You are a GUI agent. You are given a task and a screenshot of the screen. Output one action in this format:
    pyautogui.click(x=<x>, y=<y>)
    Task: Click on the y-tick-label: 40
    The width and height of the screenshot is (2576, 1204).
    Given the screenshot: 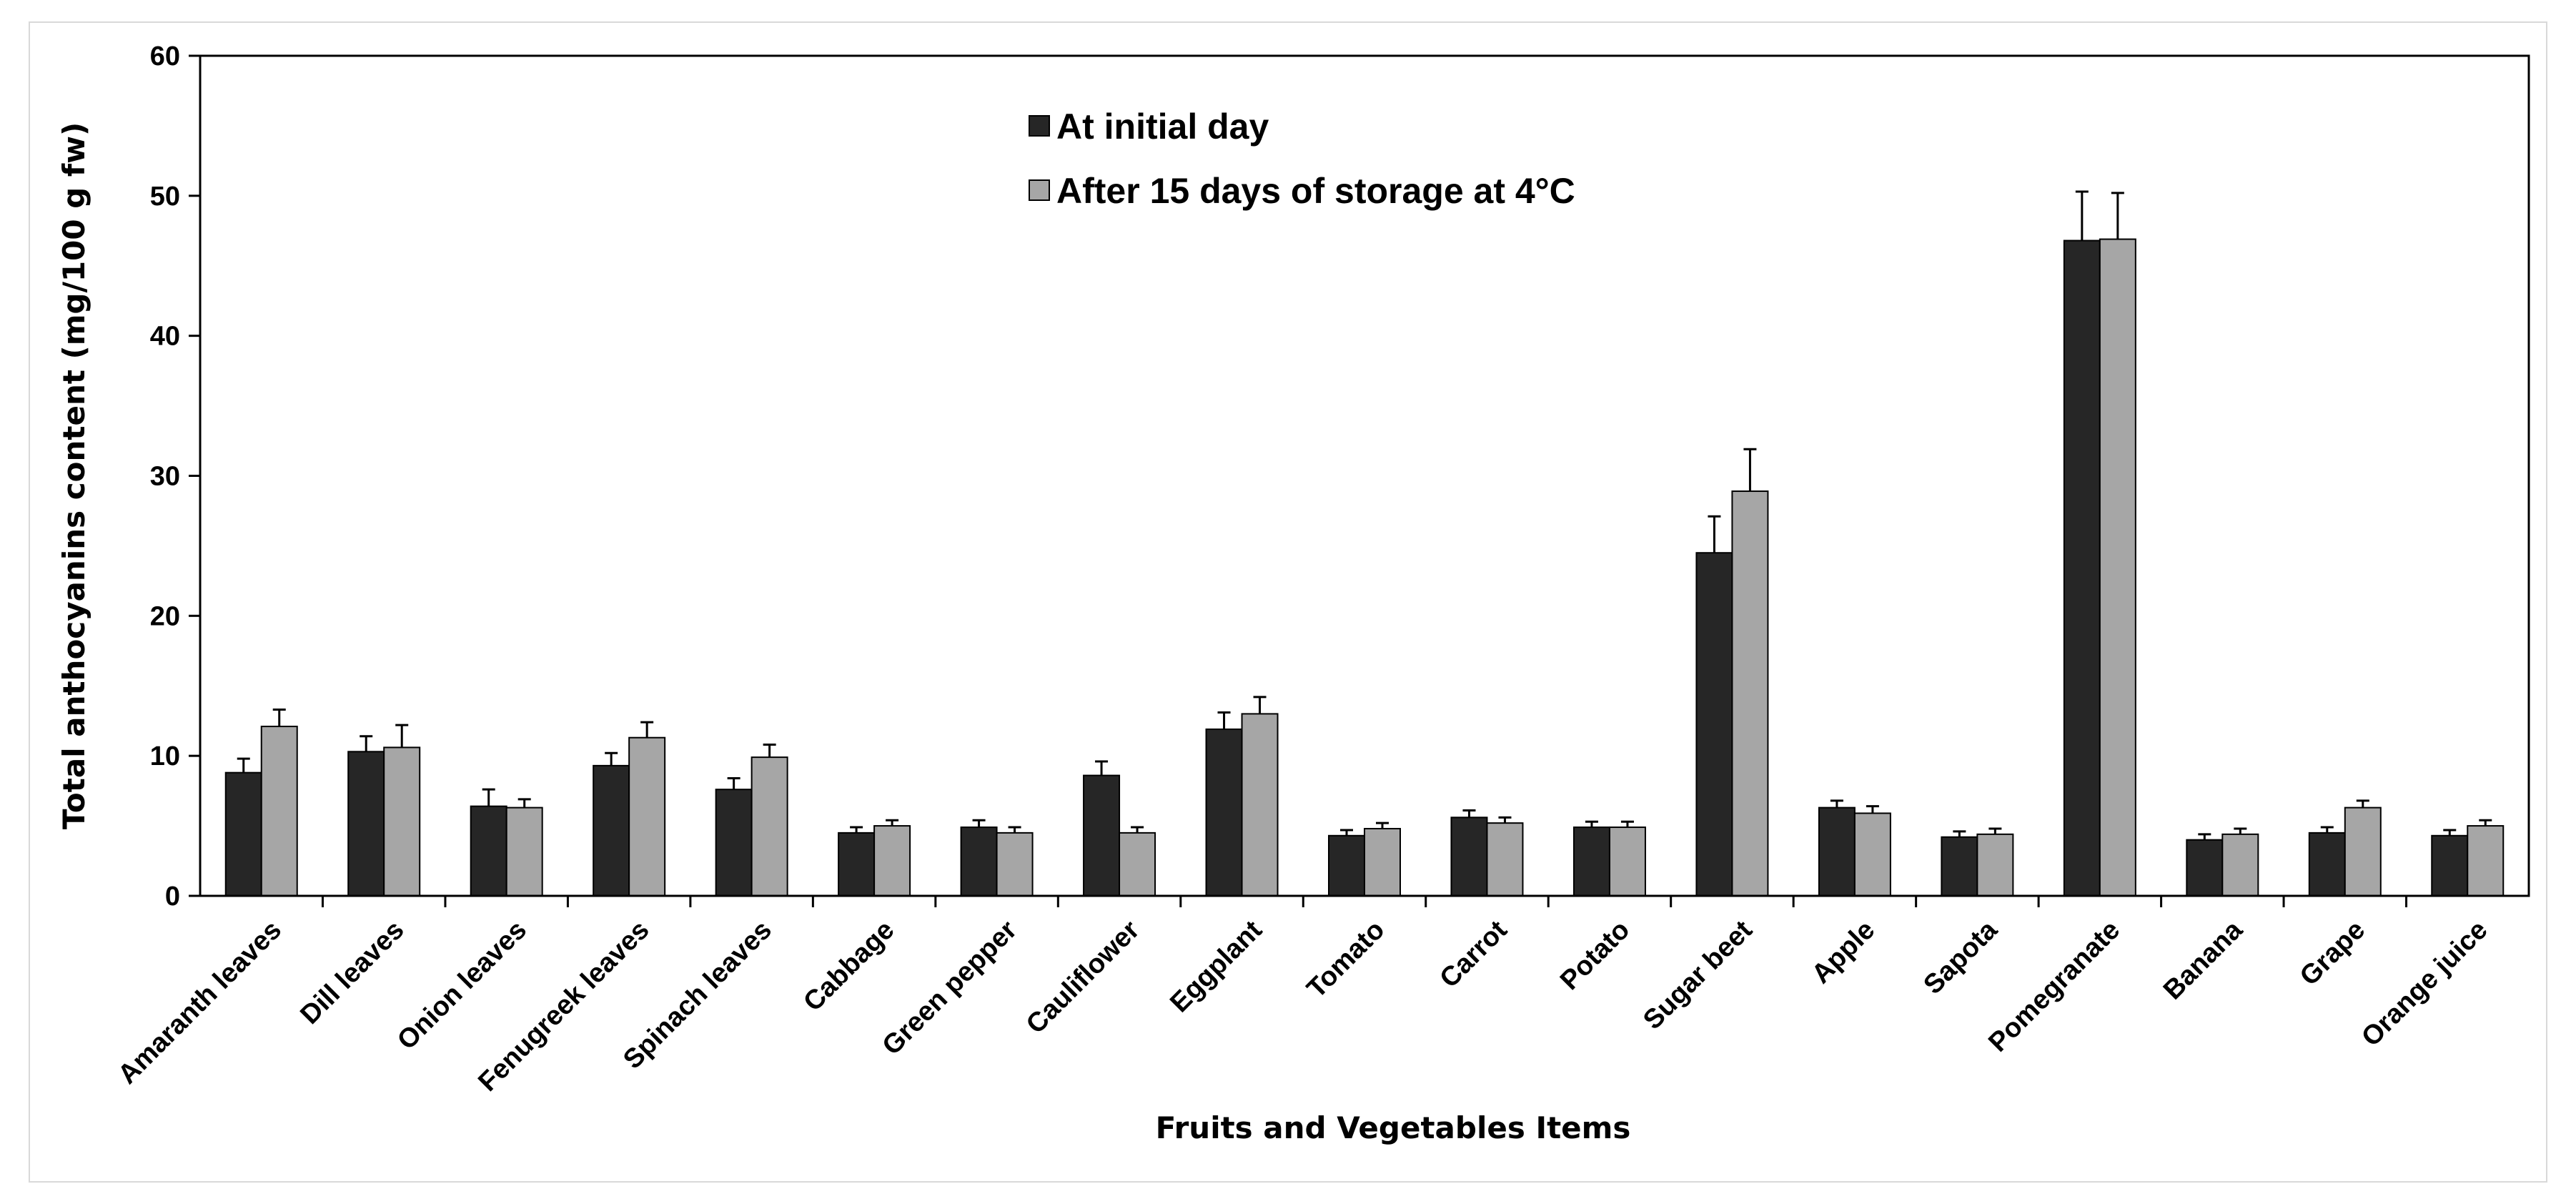 What is the action you would take?
    pyautogui.click(x=165, y=337)
    